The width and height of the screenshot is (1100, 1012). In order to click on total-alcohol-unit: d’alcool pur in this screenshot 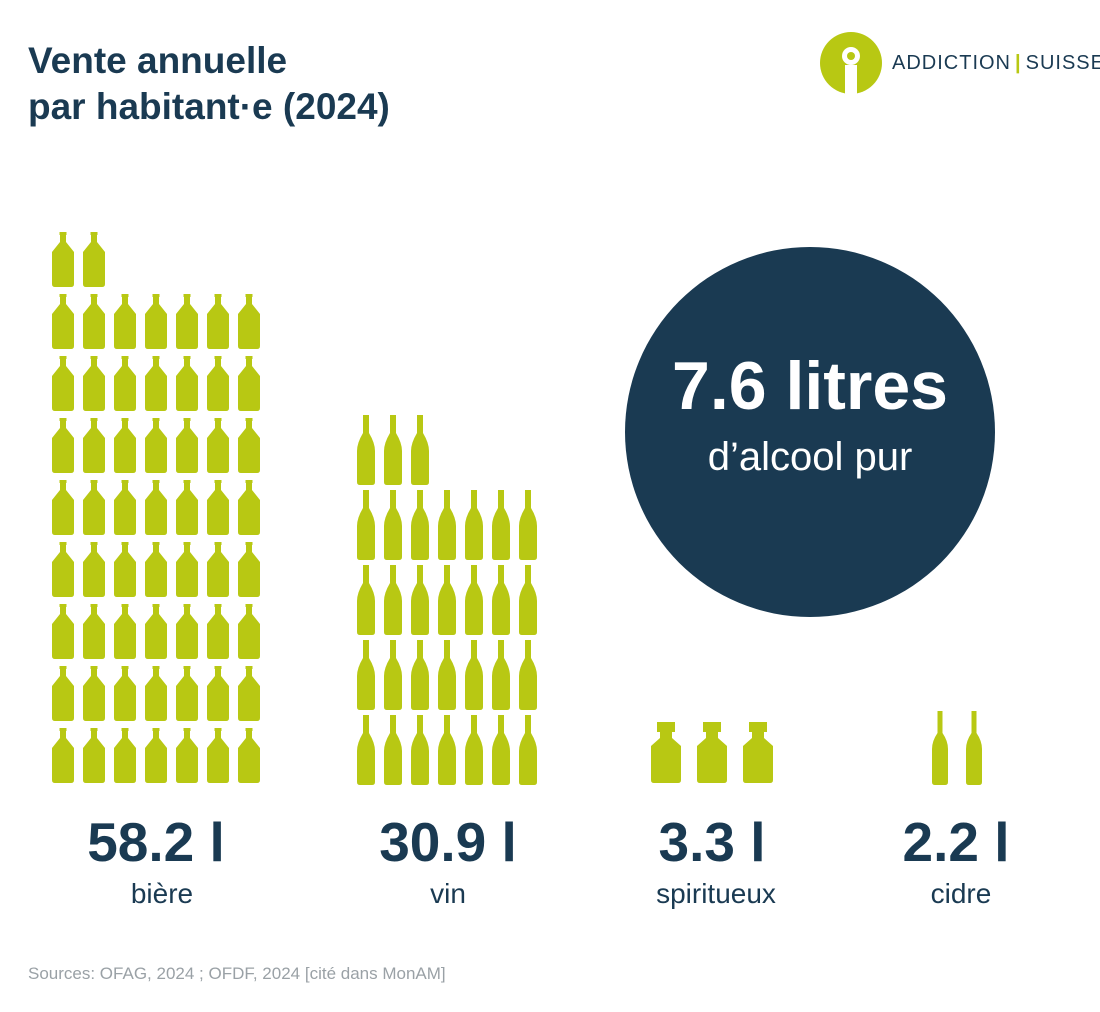, I will do `click(810, 457)`.